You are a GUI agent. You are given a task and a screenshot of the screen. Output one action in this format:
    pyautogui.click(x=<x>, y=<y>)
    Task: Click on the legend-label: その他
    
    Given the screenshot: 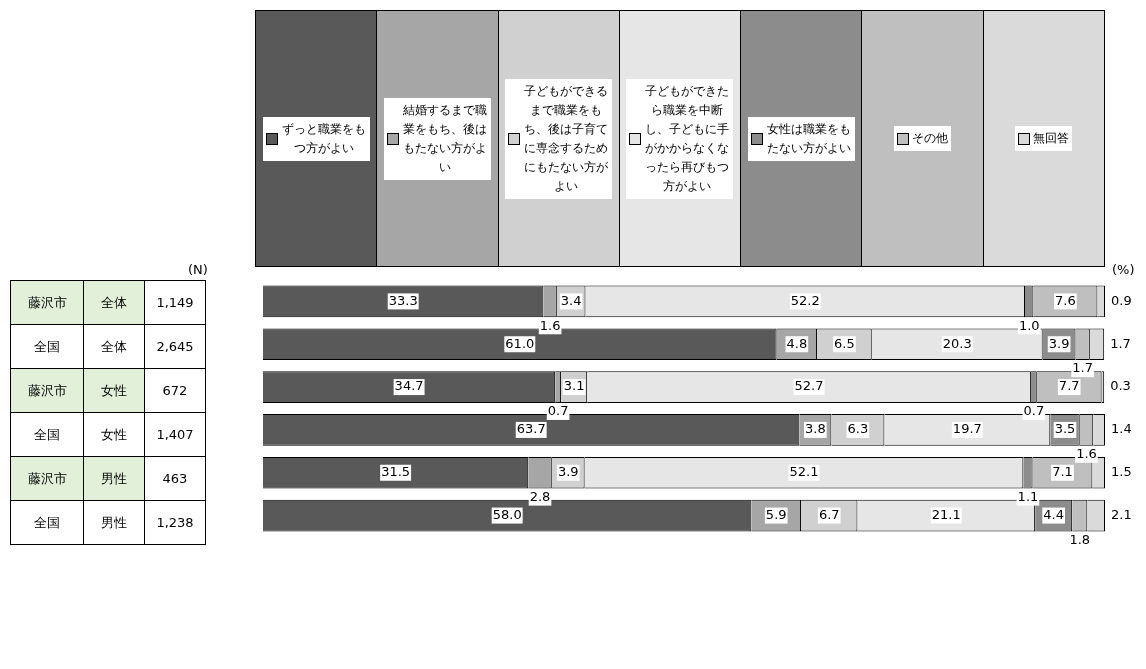 What is the action you would take?
    pyautogui.click(x=930, y=138)
    